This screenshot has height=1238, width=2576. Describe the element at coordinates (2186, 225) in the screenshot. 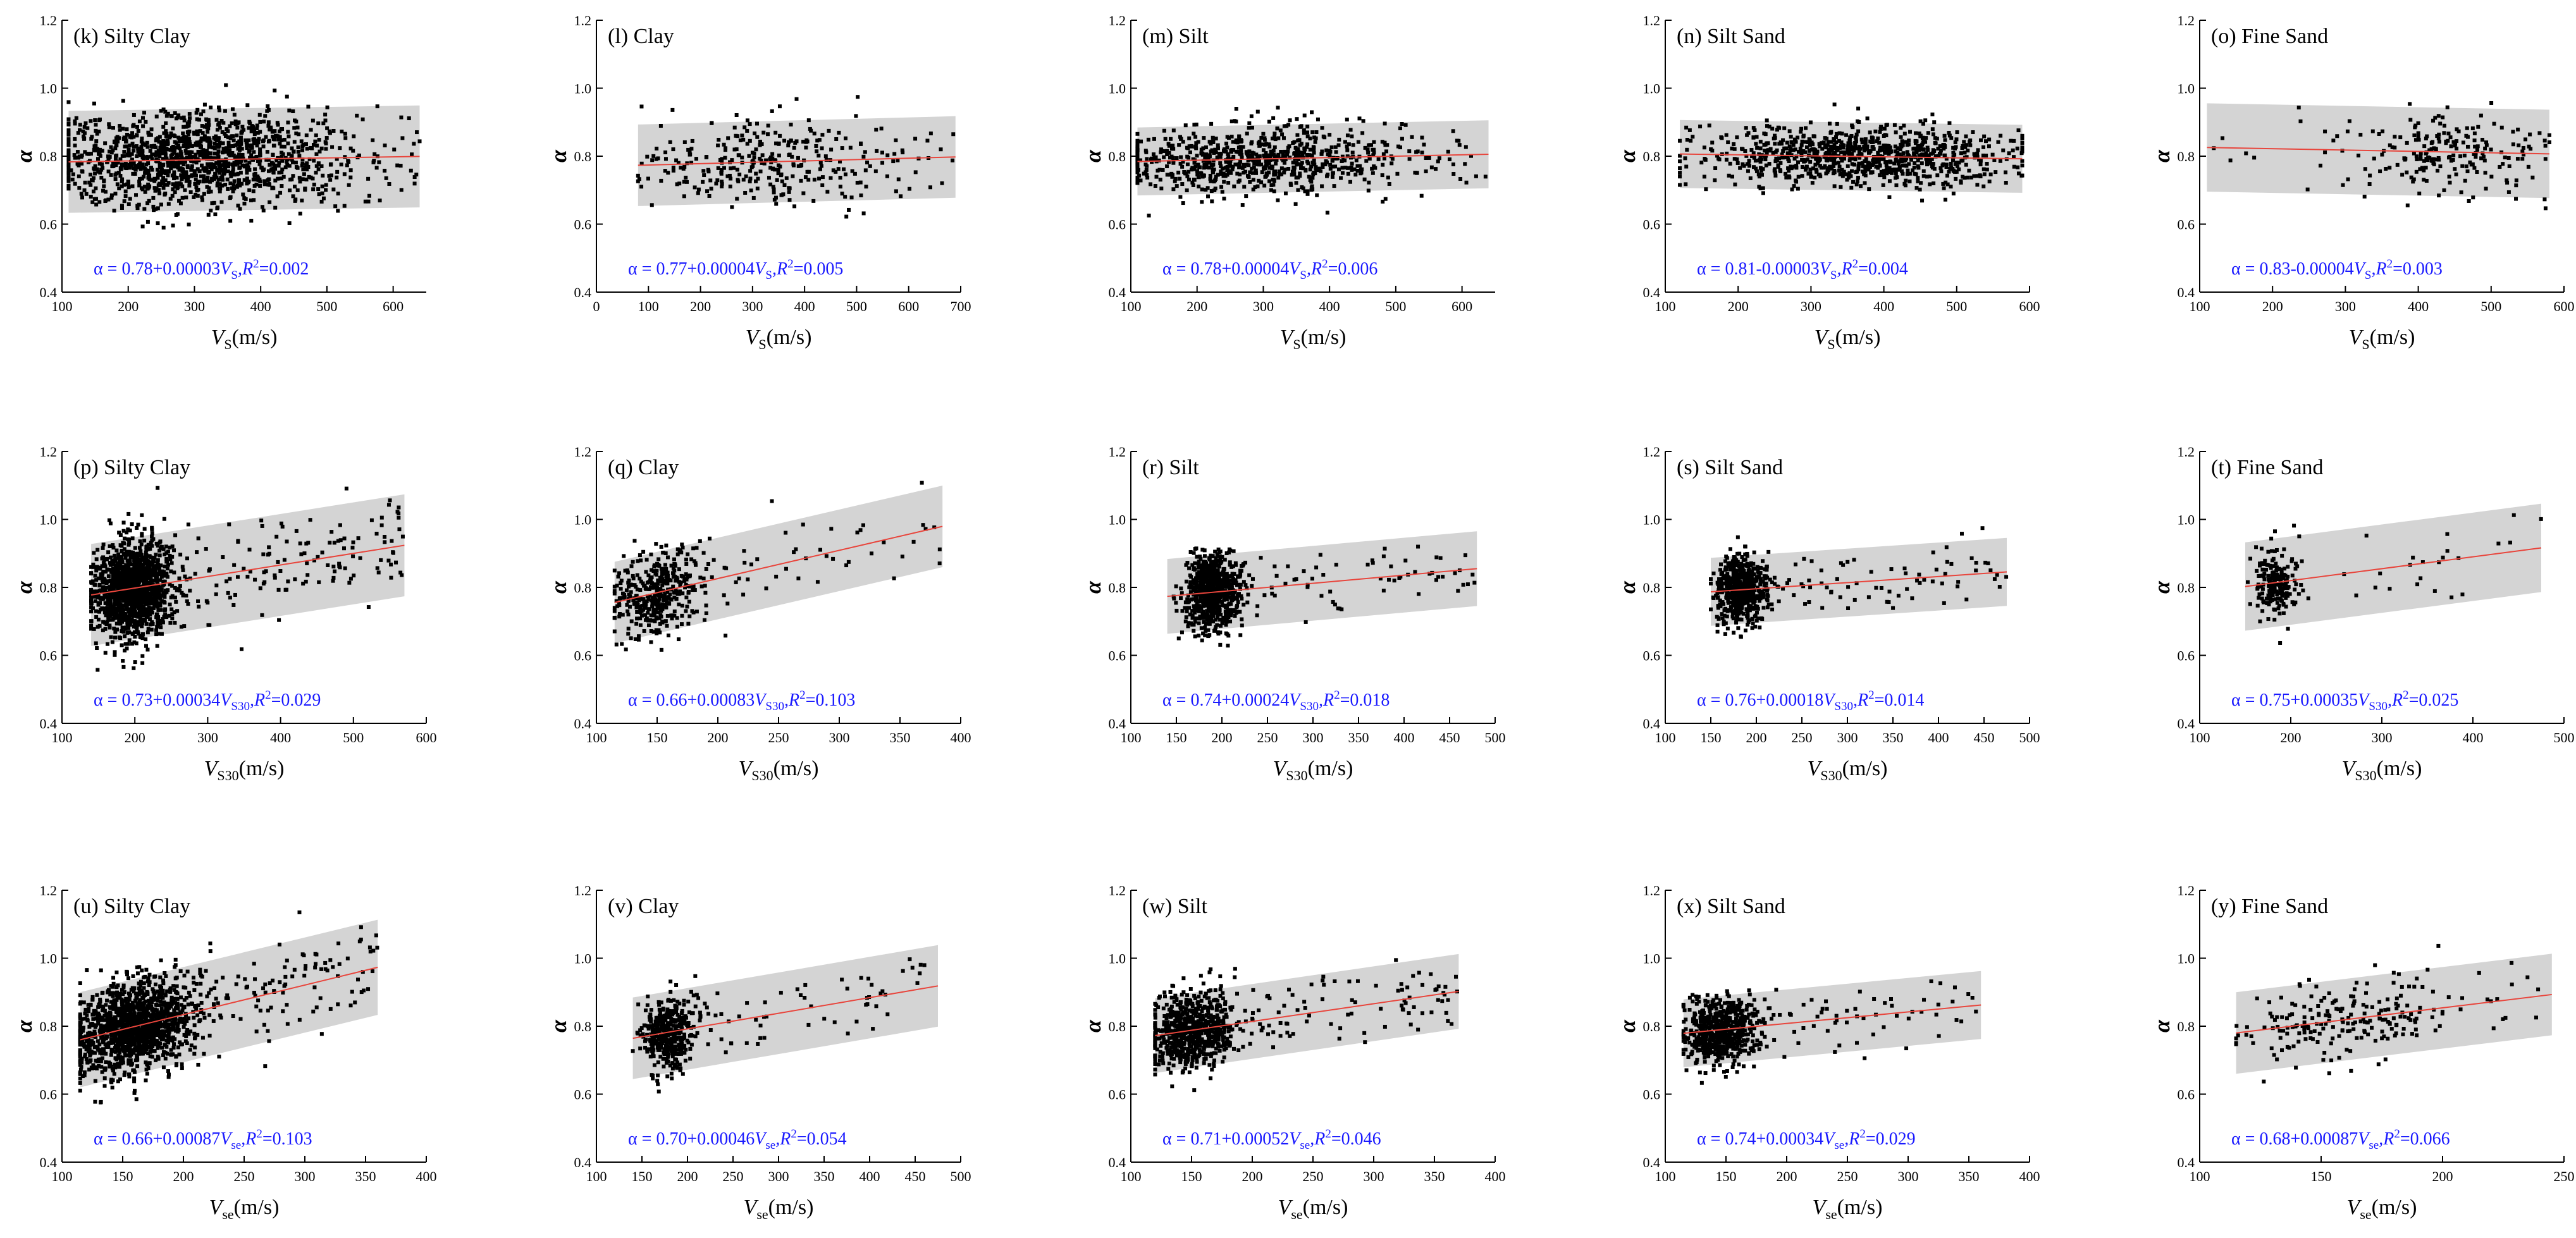

I see `y-tick-label: 0.6` at that location.